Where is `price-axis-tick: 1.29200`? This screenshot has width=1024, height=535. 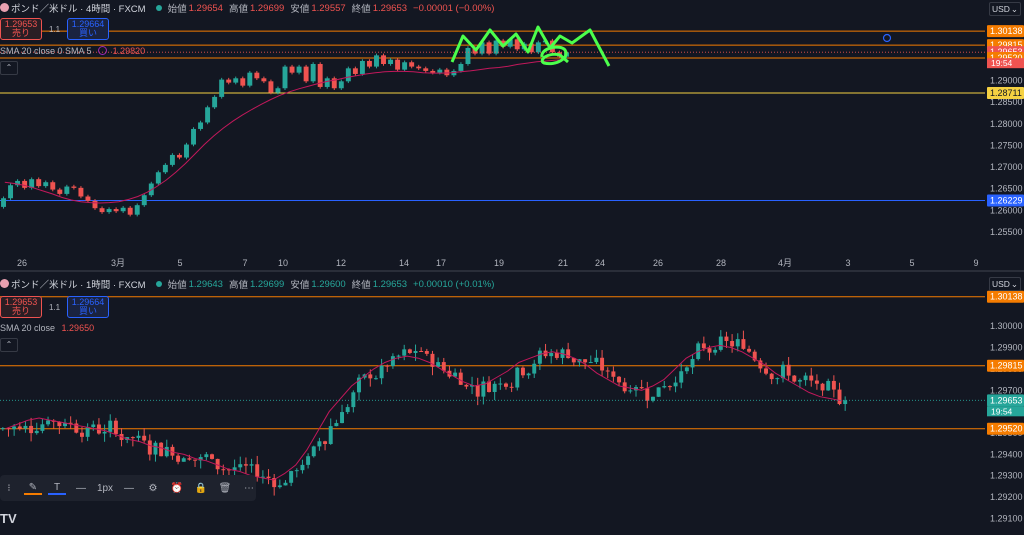 price-axis-tick: 1.29200 is located at coordinates (1006, 497).